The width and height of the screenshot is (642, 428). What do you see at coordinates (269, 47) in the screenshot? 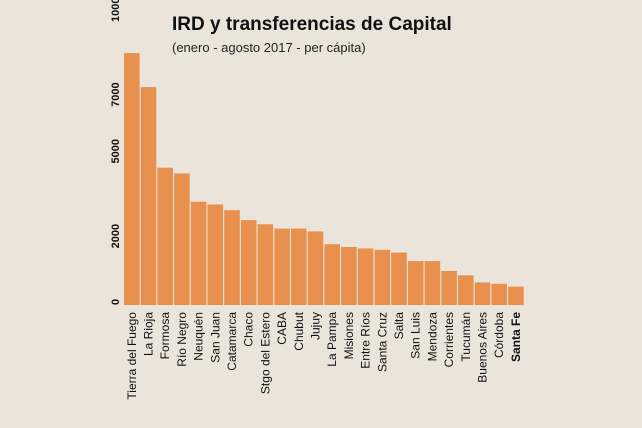
I see `chart-subtitle: (enero - agosto 2017 - per cápita)` at bounding box center [269, 47].